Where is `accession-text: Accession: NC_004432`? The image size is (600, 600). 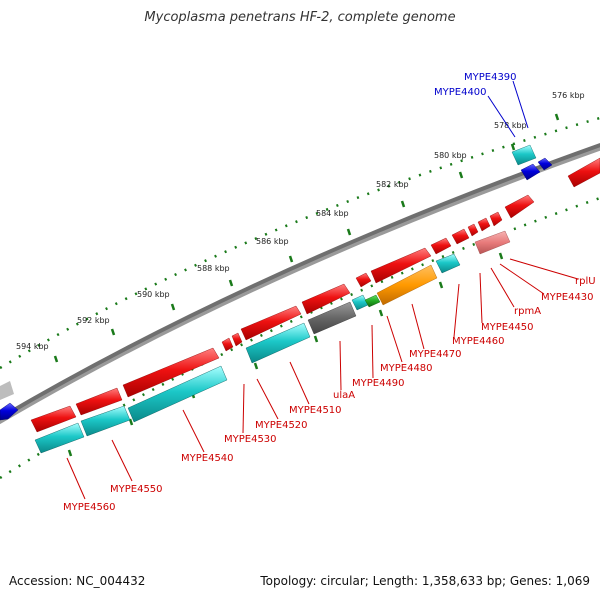 accession-text: Accession: NC_004432 is located at coordinates (77, 581).